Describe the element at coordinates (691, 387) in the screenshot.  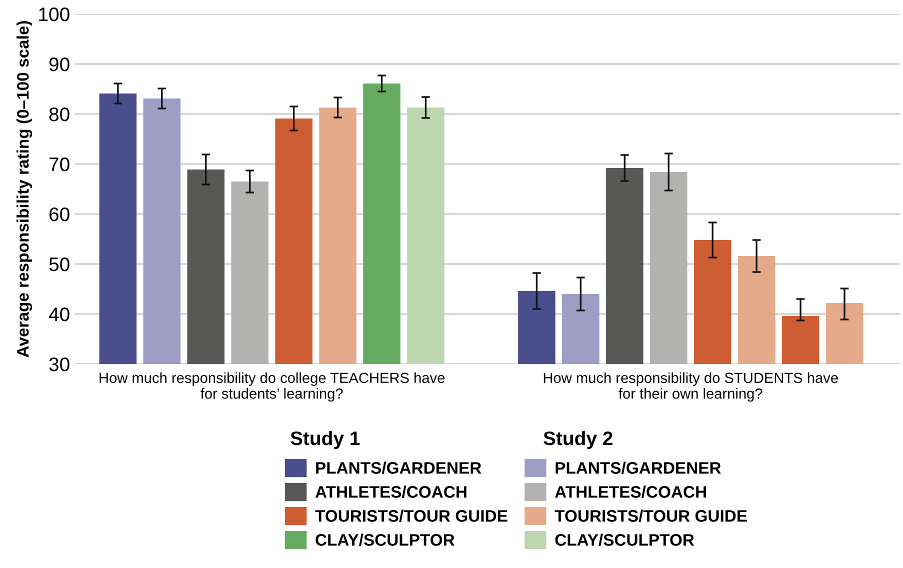
I see `x-tick-label: How much responsibility do STUDENTS have for their own learning?` at that location.